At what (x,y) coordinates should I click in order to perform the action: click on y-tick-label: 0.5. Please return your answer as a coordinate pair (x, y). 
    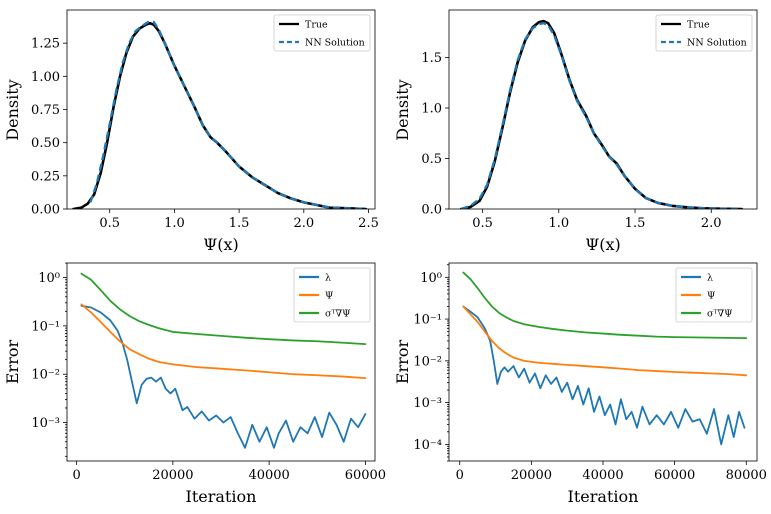
    Looking at the image, I should click on (431, 159).